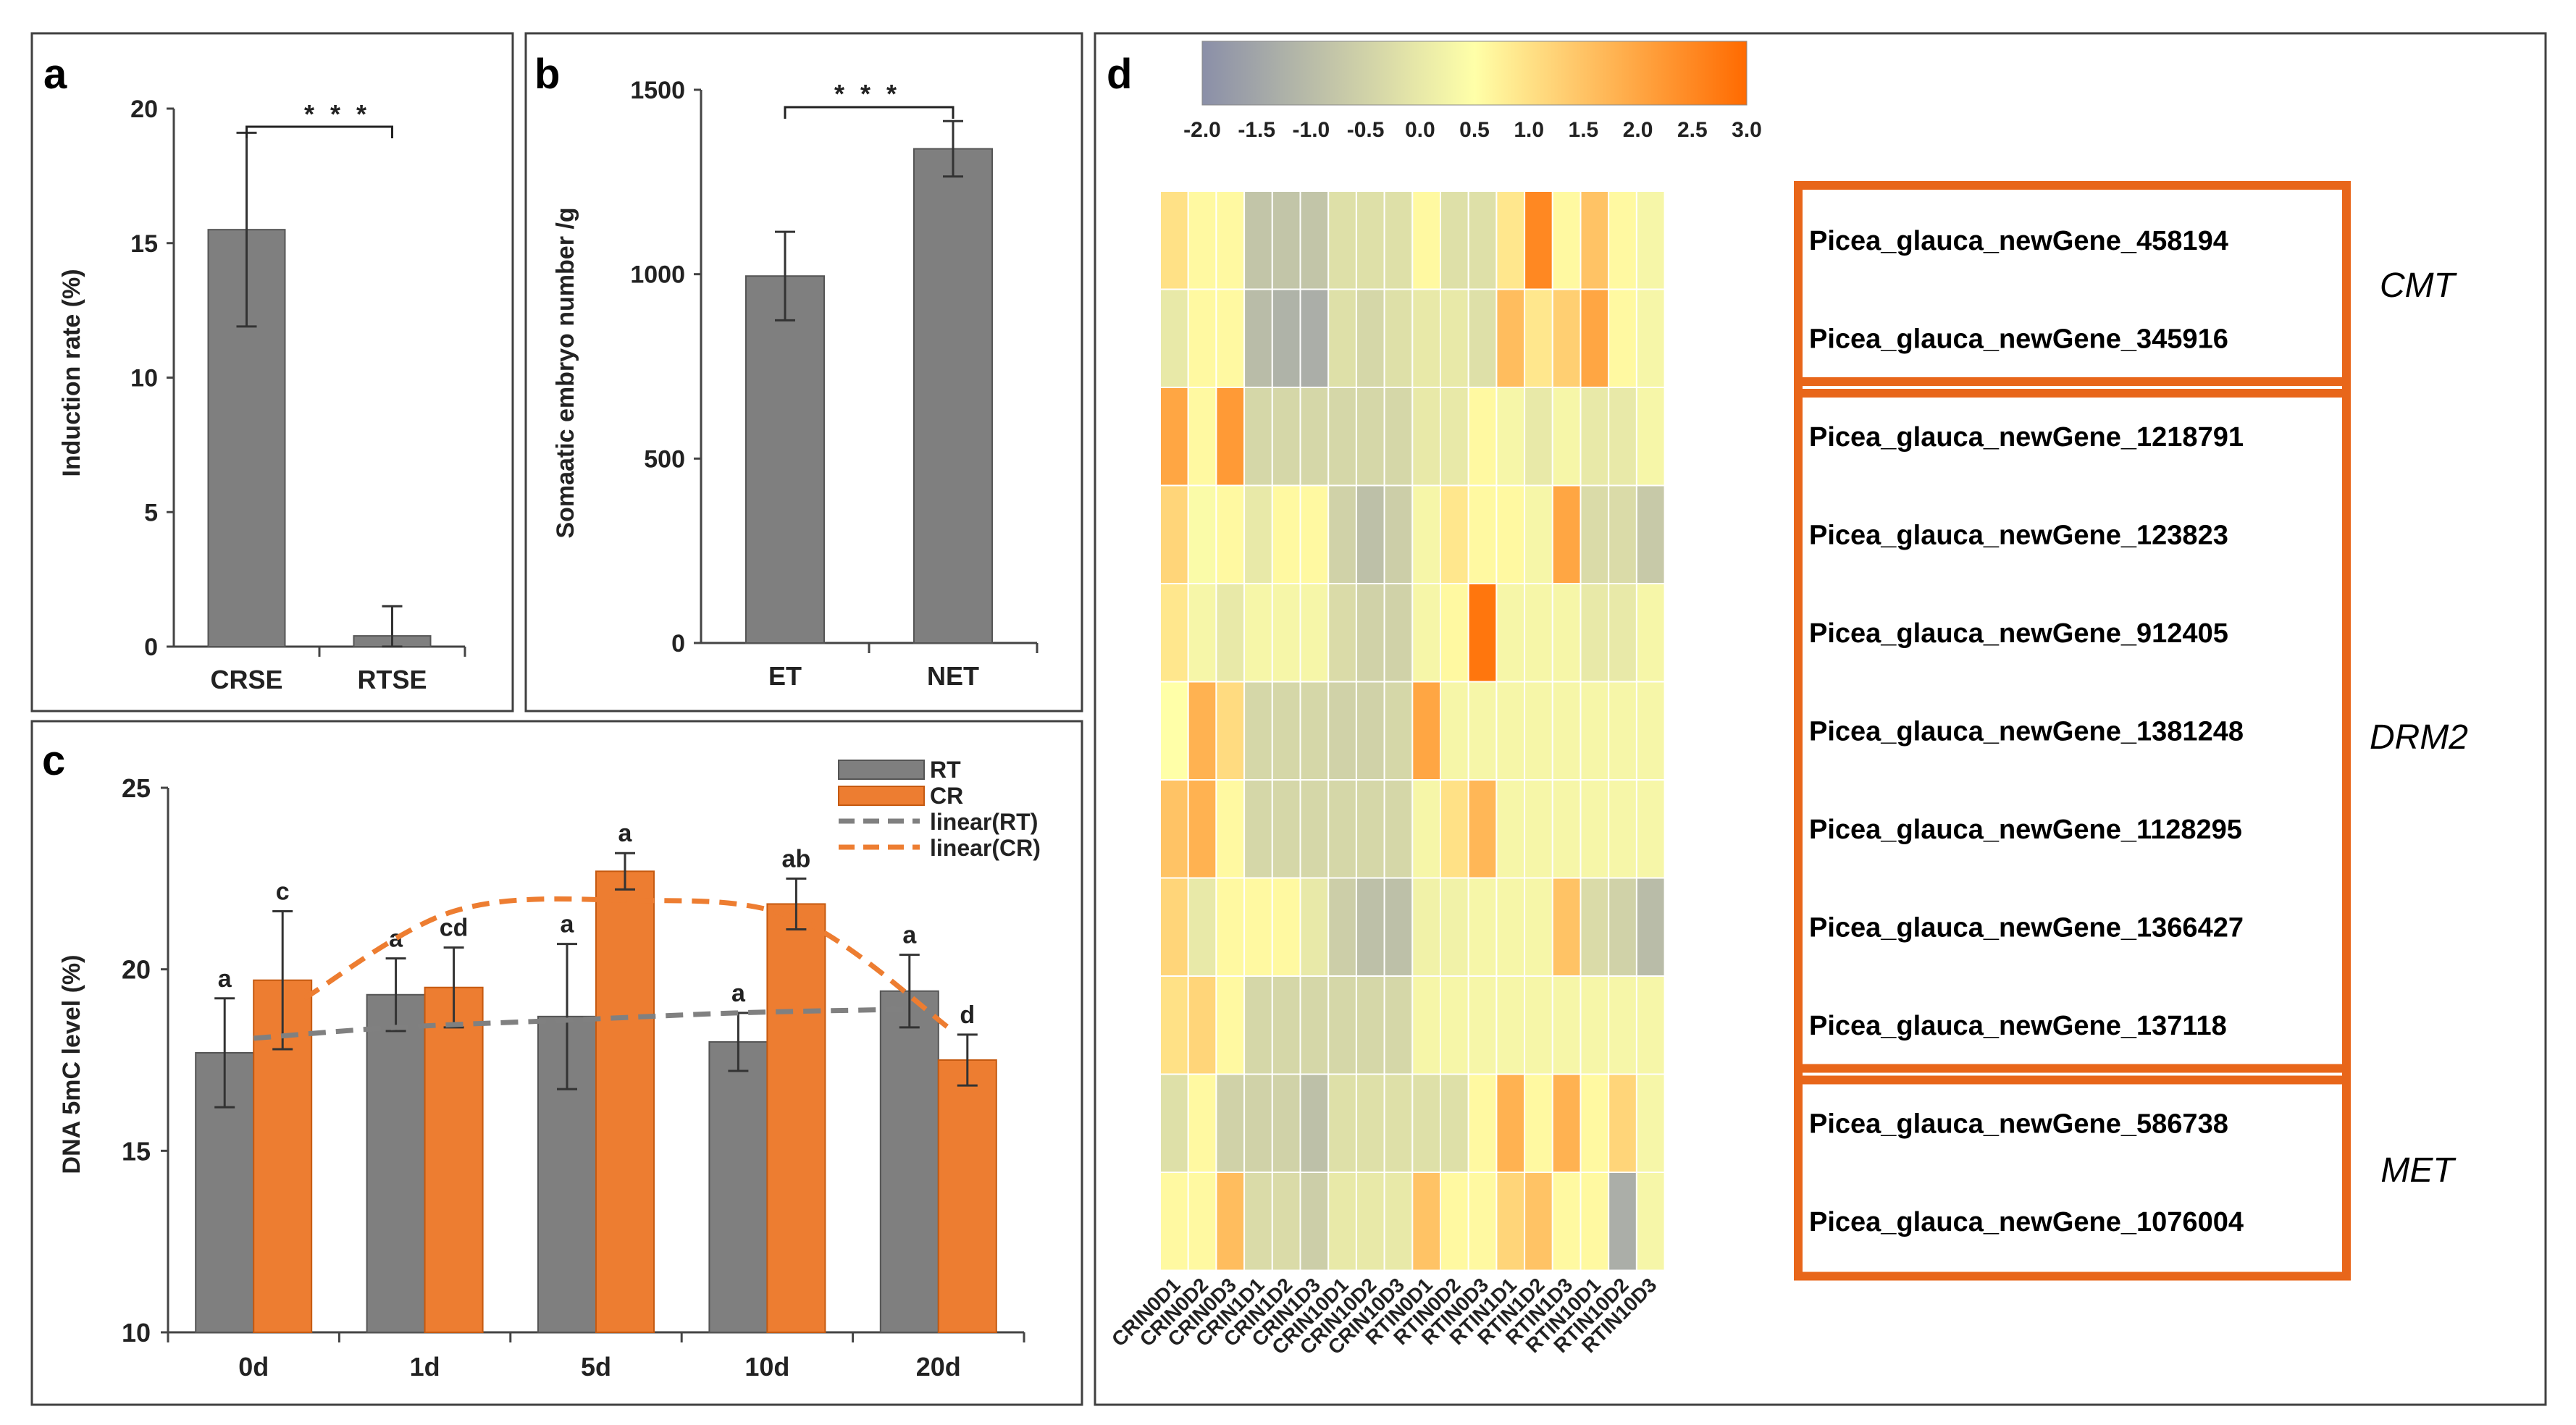 This screenshot has width=2576, height=1425. Describe the element at coordinates (144, 378) in the screenshot. I see `panel-a-ytick-label: 10` at that location.